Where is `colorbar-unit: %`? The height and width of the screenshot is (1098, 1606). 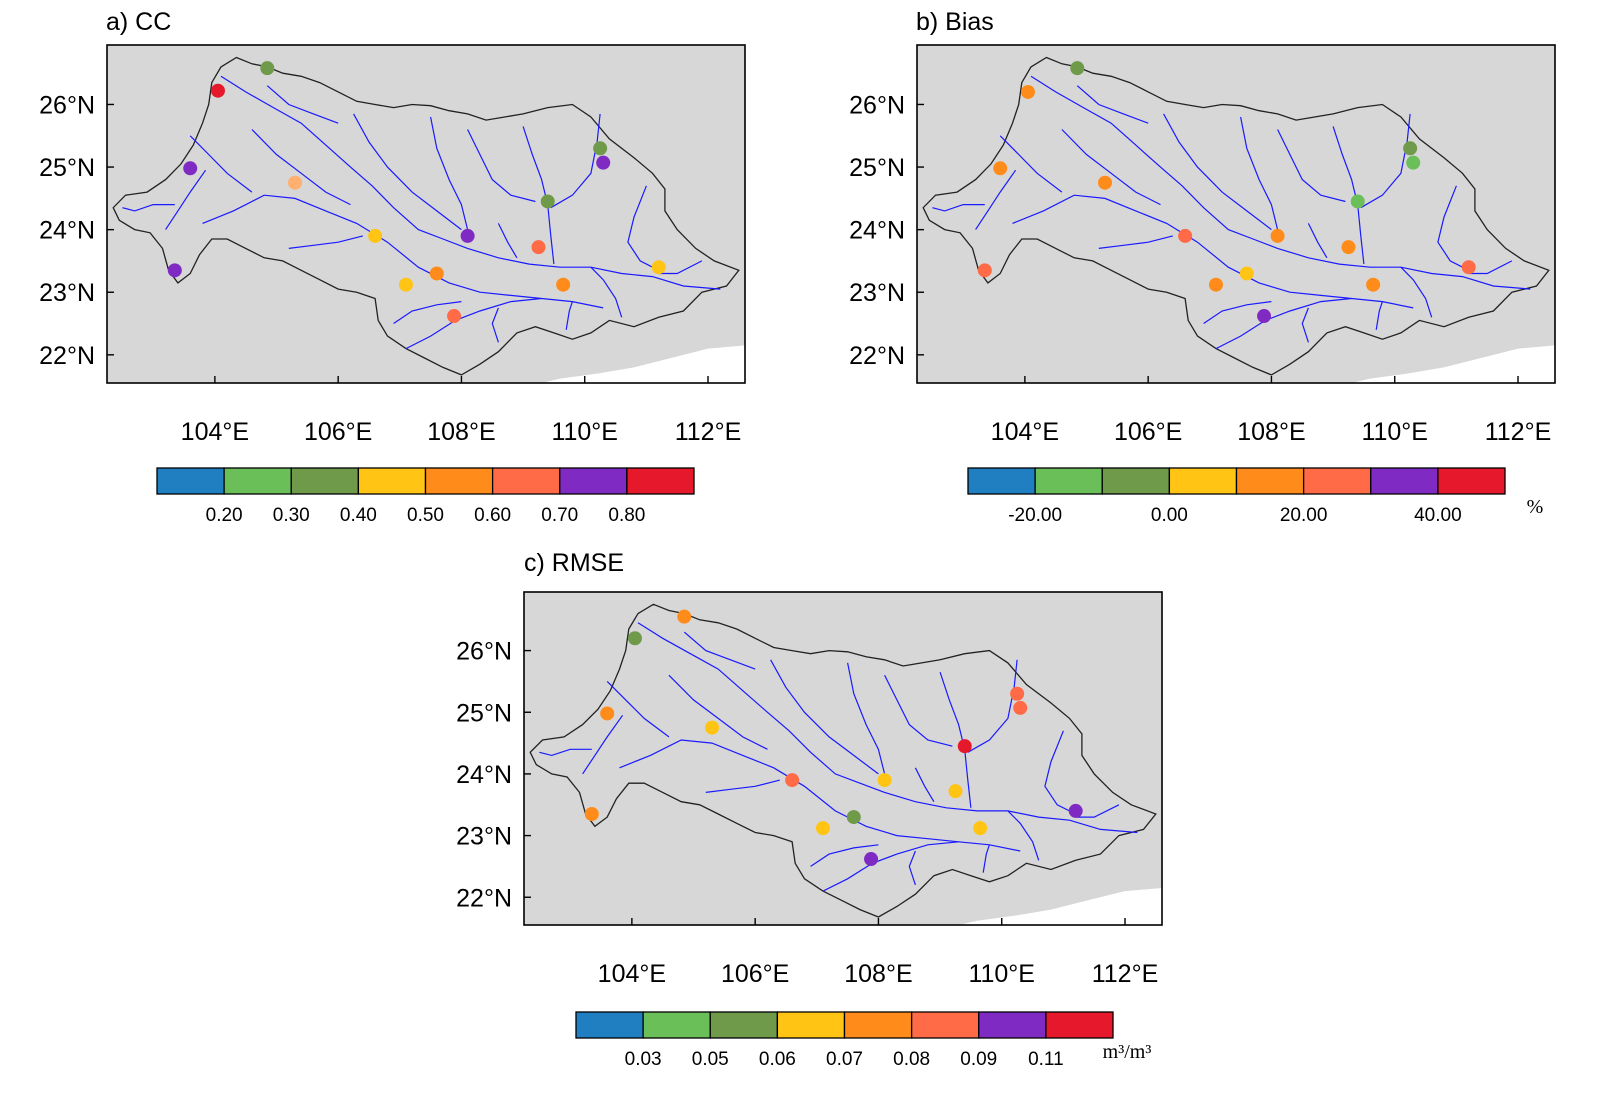
colorbar-unit: % is located at coordinates (1535, 507).